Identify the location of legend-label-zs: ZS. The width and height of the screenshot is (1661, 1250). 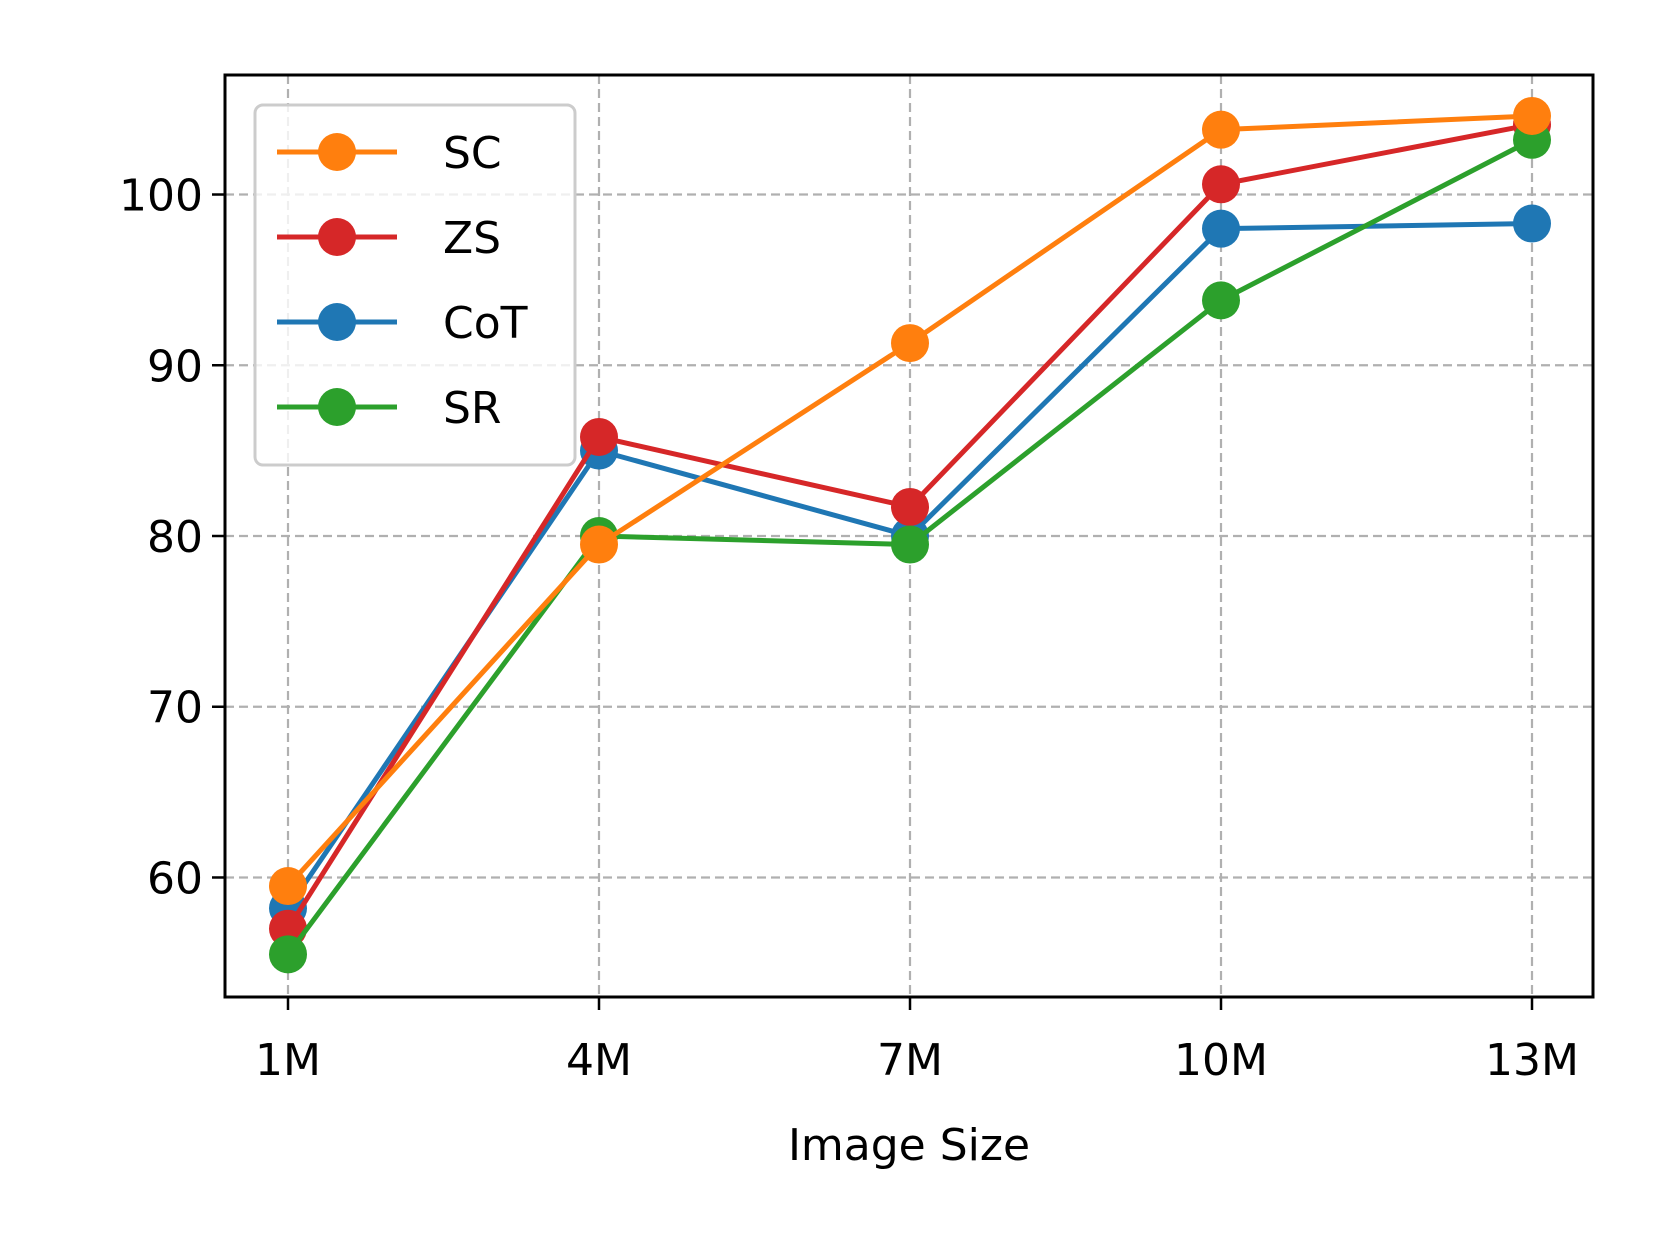
(472, 238).